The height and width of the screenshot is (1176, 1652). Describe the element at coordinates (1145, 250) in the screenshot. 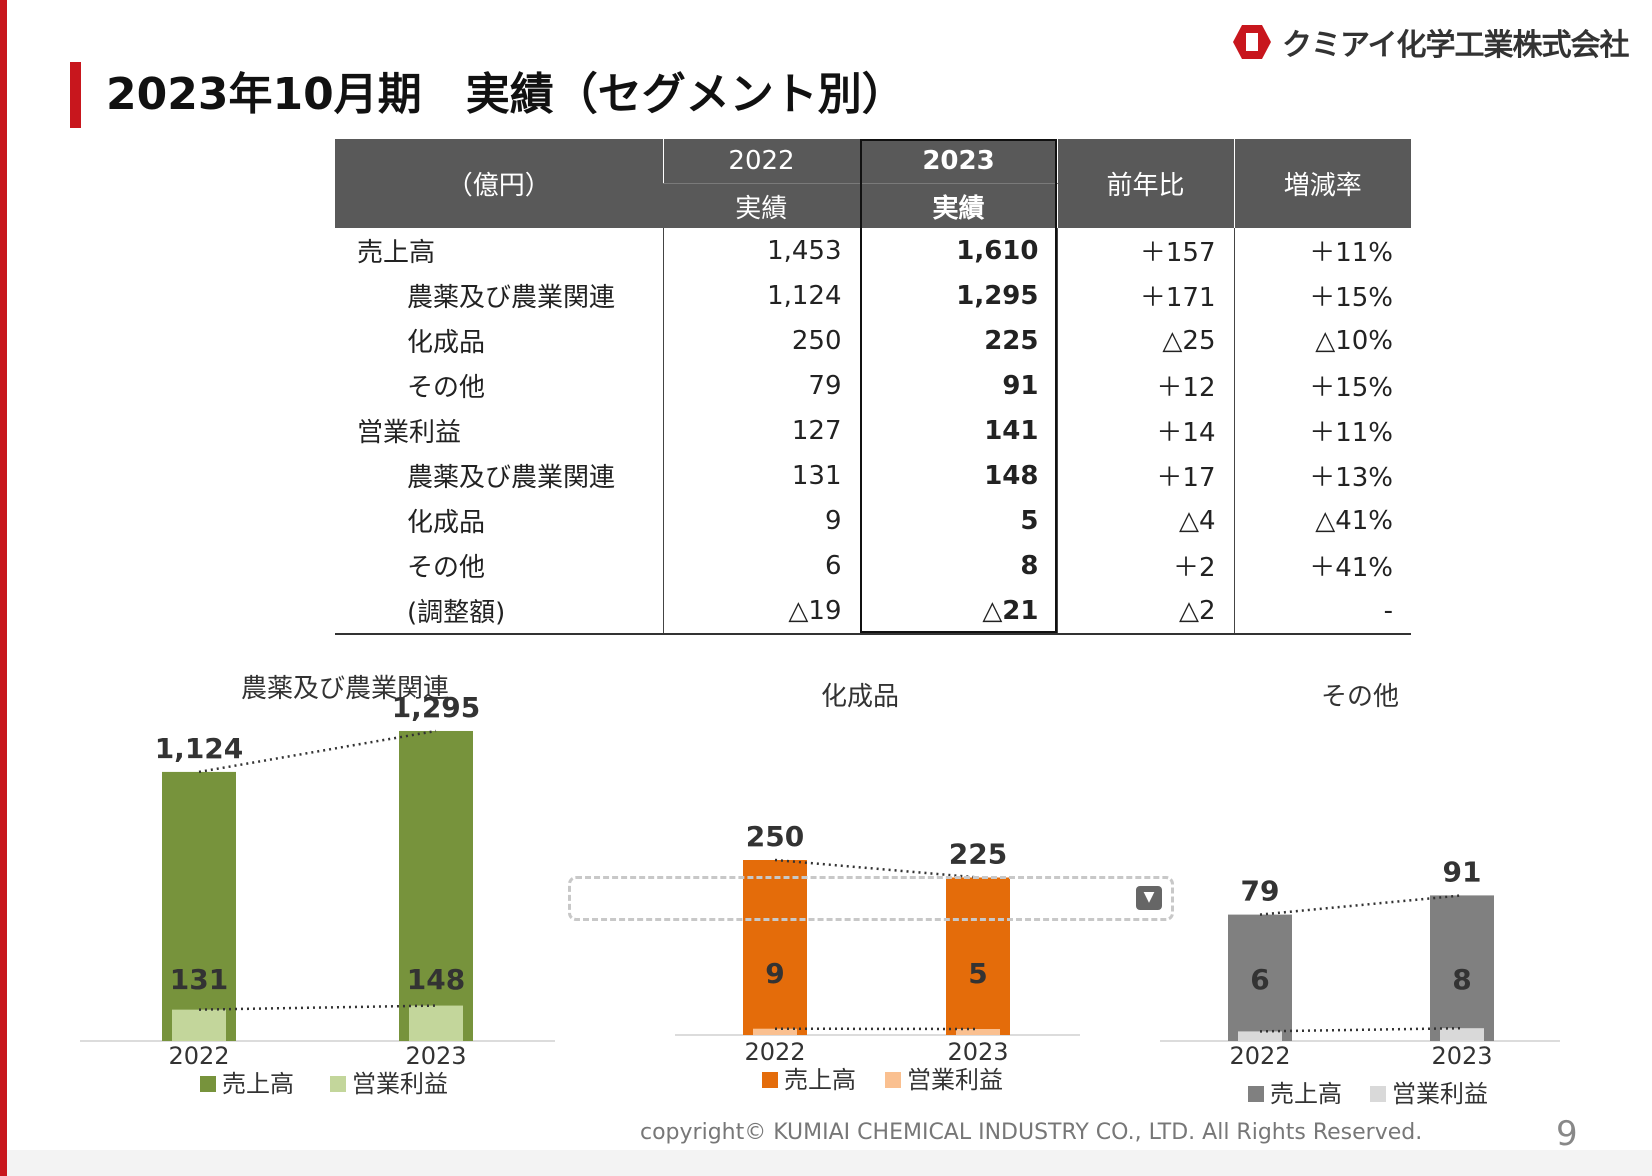

I see `value-diff: ＋157` at that location.